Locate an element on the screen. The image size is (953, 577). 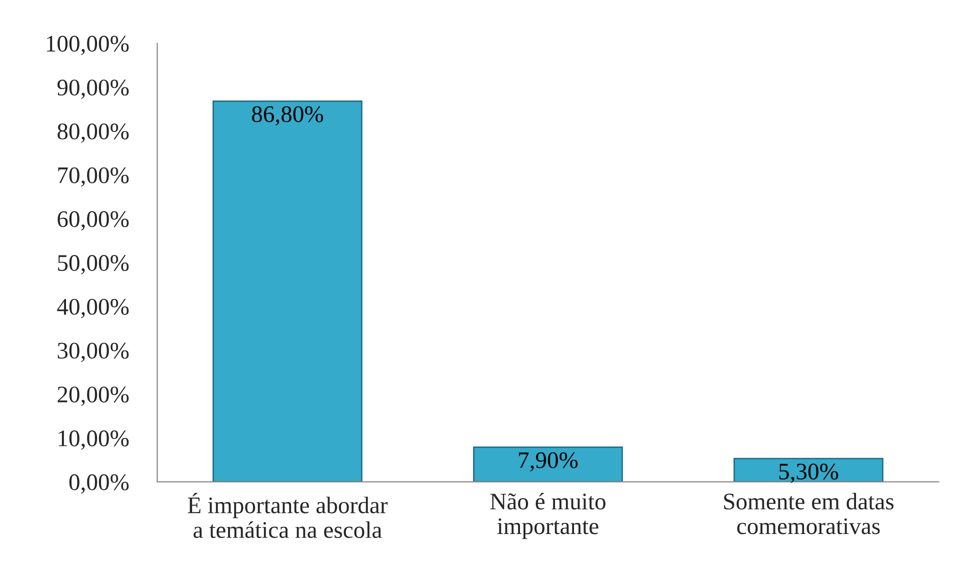
x-tick-label: É importante abordar a temática na escola is located at coordinates (288, 515).